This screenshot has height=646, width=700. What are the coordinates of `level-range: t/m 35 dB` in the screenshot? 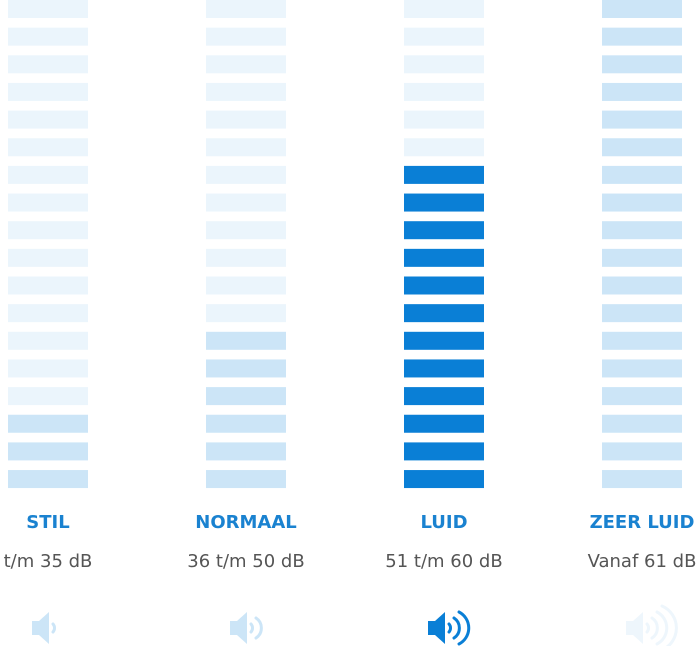 It's located at (48, 561).